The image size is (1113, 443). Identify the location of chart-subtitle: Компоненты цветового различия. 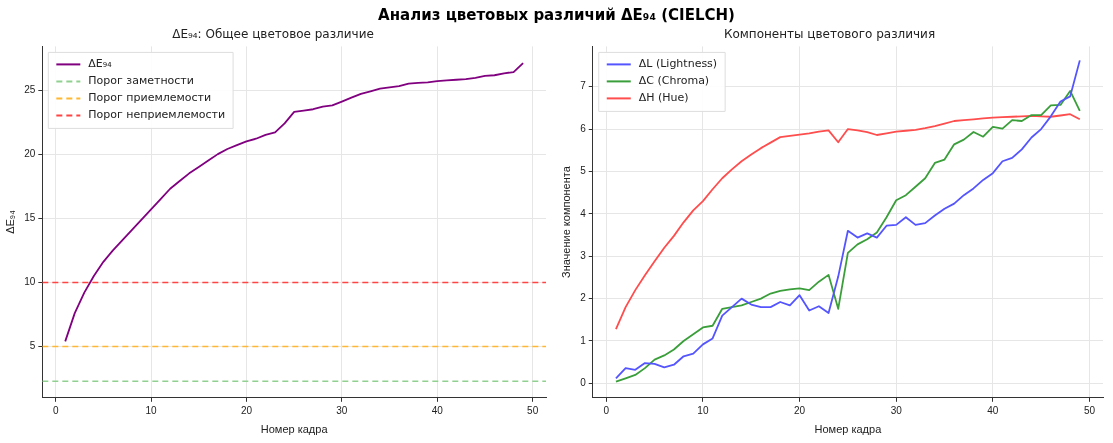
(829, 34).